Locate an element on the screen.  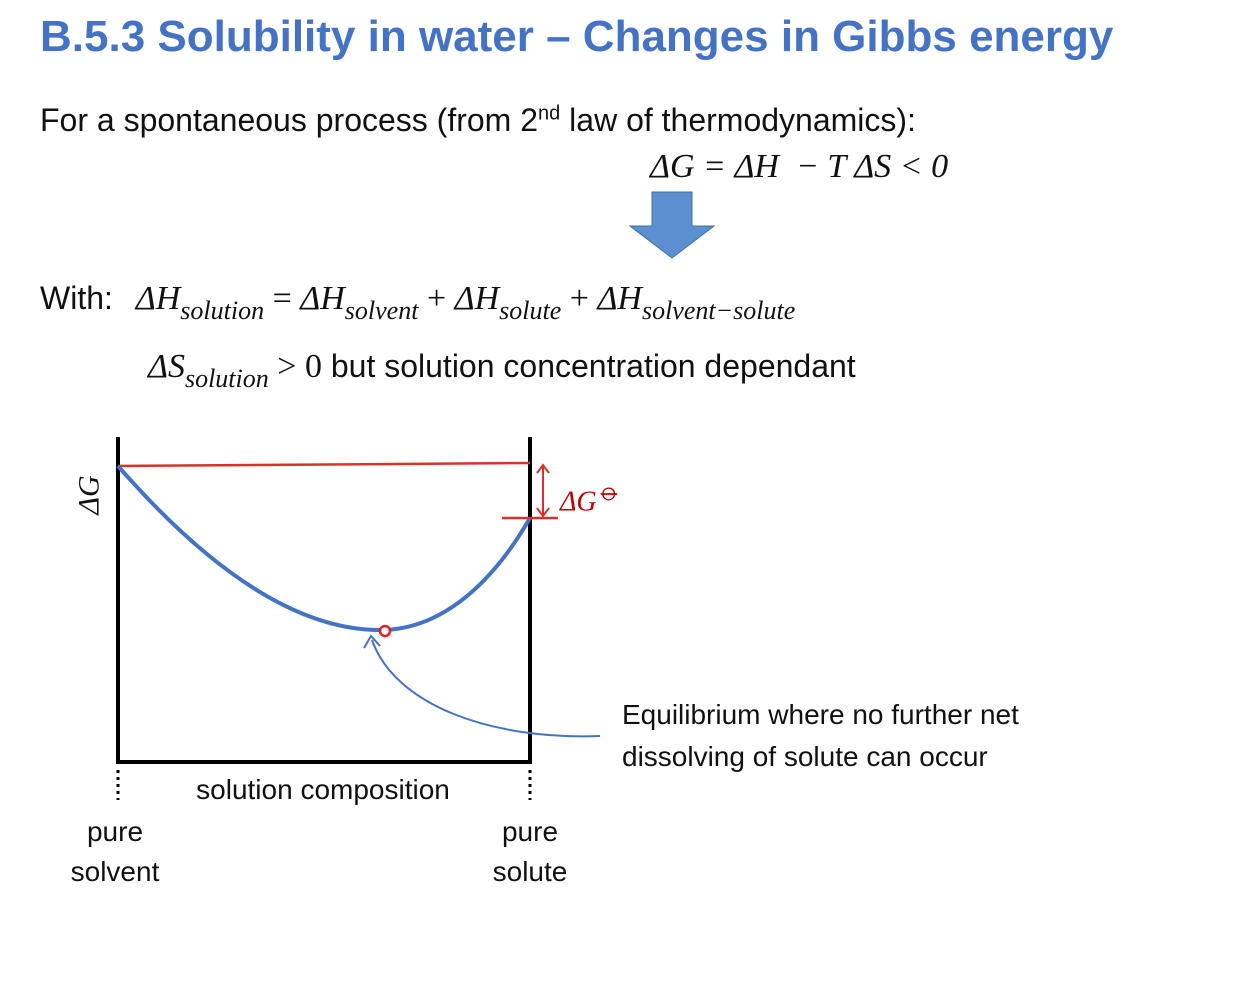
axes is located at coordinates (324, 618).